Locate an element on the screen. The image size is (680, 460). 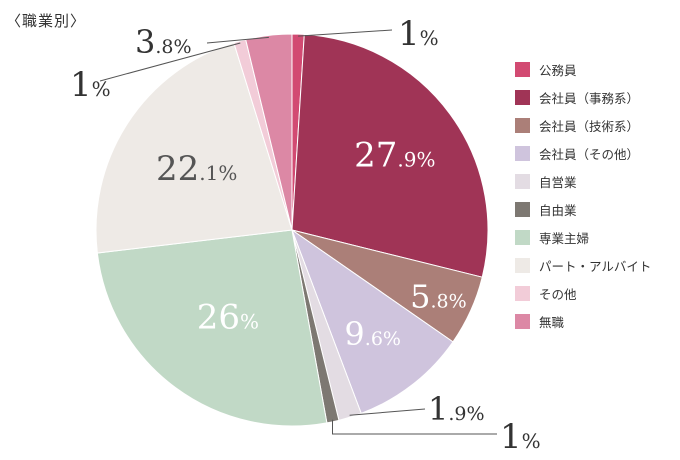
legend-item: 会社員（その他） is located at coordinates (583, 153).